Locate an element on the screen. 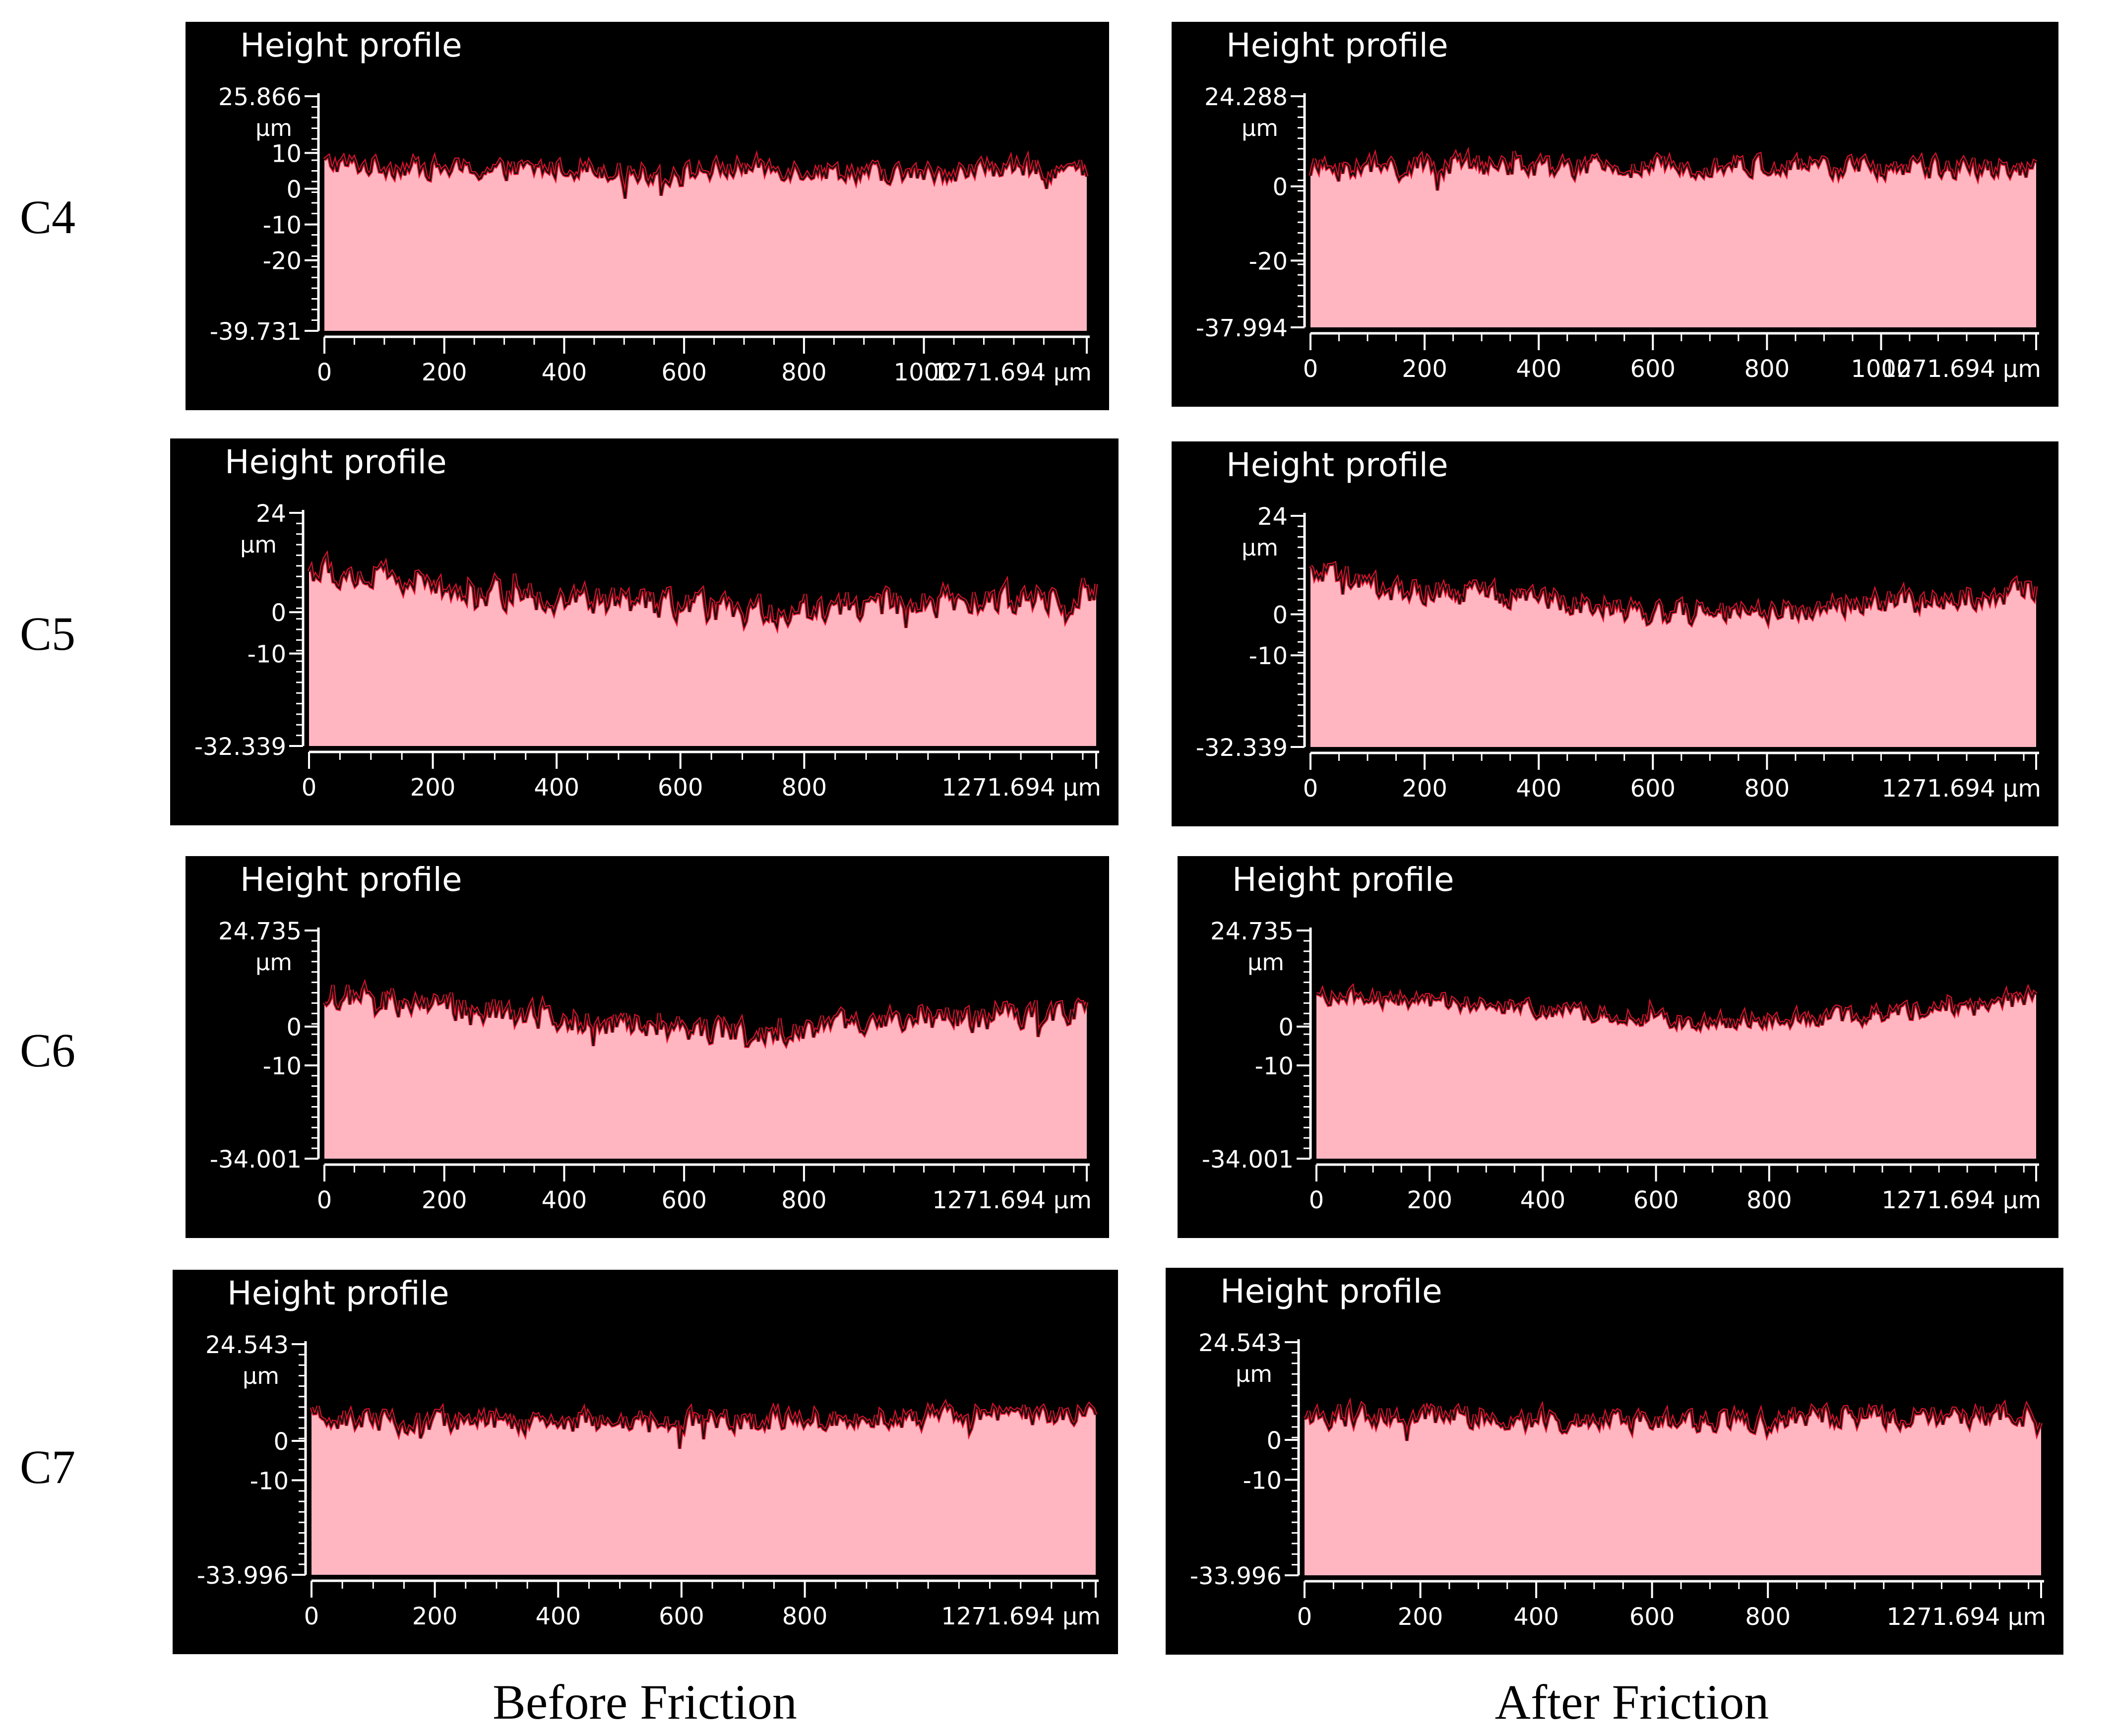 The width and height of the screenshot is (2116, 1736). row-label-c7: C7 is located at coordinates (47, 1466).